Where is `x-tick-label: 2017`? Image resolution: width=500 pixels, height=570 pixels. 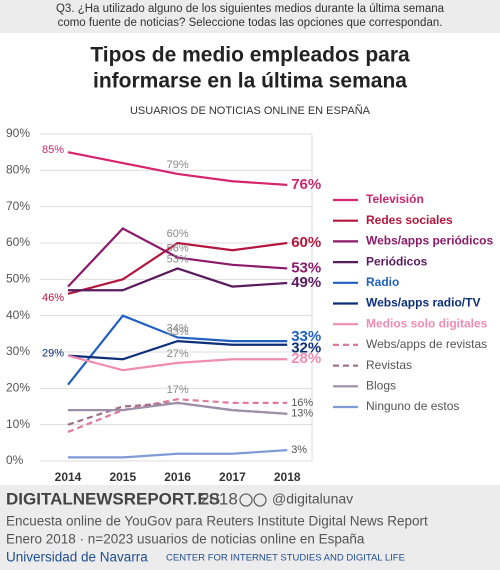
x-tick-label: 2017 is located at coordinates (232, 477).